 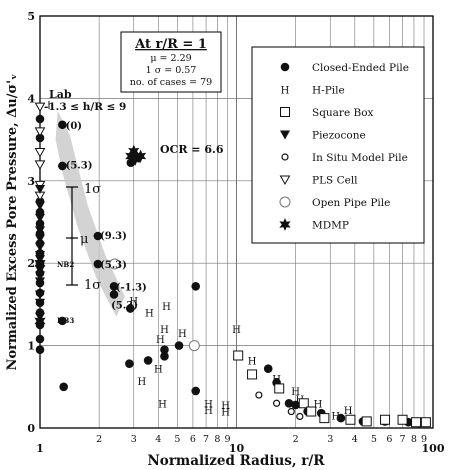 I want to click on nb2-label: NB2, so click(x=65, y=264).